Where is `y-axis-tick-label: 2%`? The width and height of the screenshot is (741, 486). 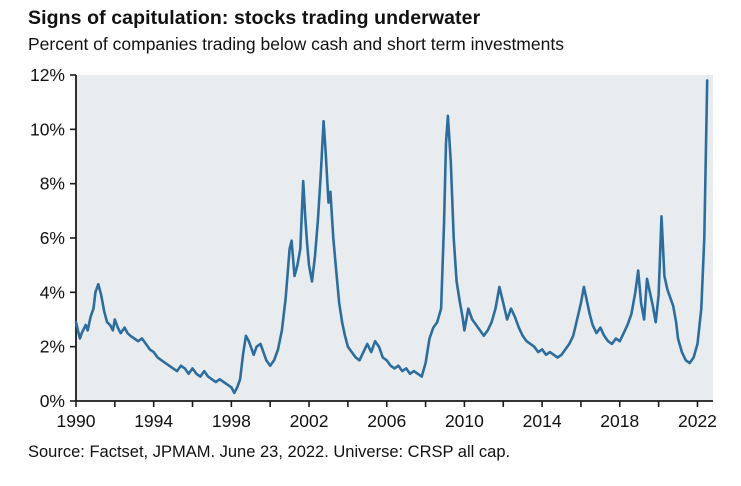 y-axis-tick-label: 2% is located at coordinates (52, 347).